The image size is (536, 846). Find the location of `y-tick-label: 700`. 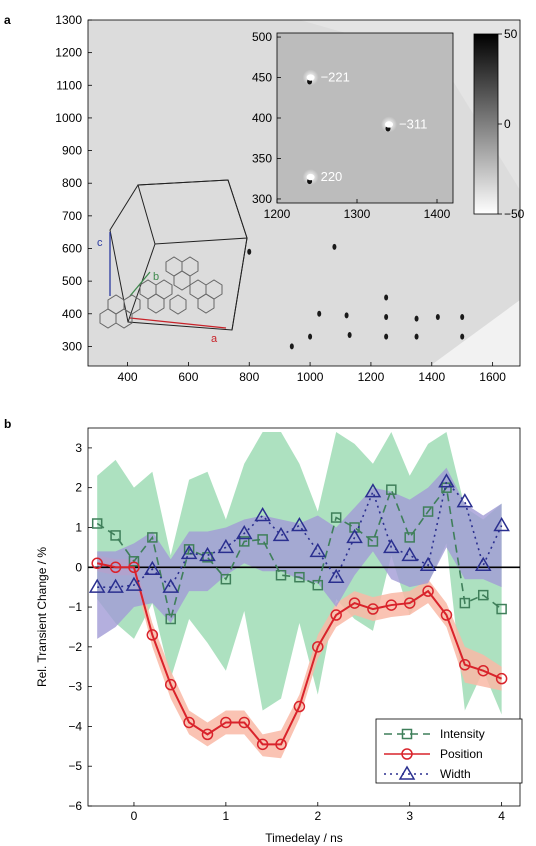

y-tick-label: 700 is located at coordinates (72, 216).